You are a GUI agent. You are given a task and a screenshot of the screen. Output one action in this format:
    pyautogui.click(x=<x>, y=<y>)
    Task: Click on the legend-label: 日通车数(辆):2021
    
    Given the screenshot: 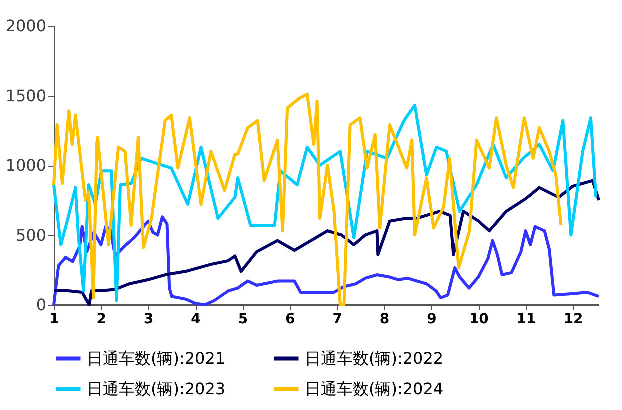 What is the action you would take?
    pyautogui.click(x=156, y=358)
    